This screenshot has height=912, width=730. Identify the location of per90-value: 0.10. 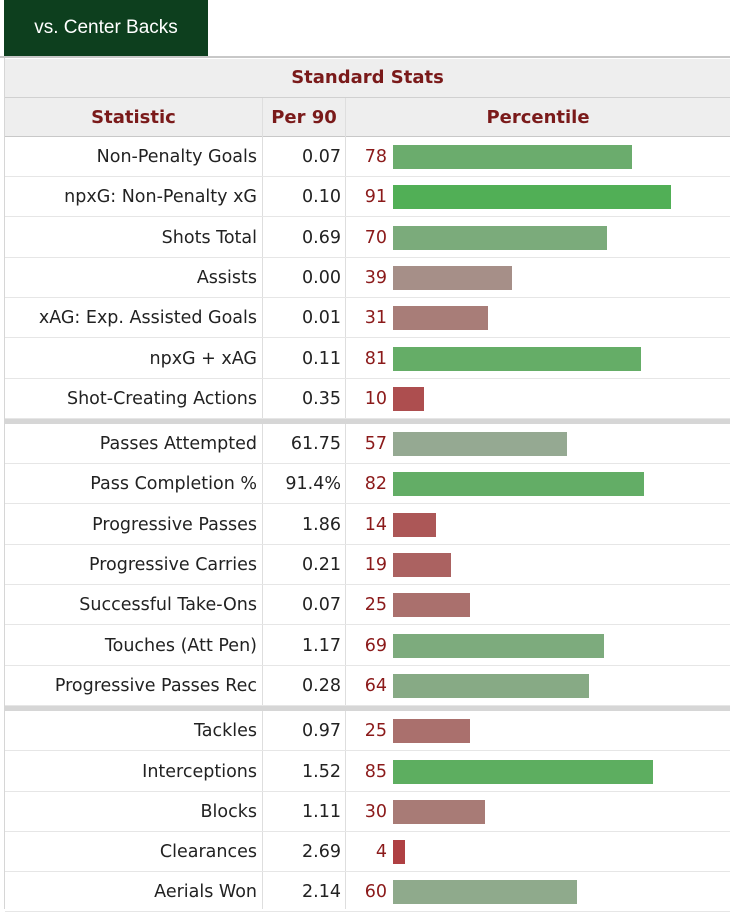
(321, 197).